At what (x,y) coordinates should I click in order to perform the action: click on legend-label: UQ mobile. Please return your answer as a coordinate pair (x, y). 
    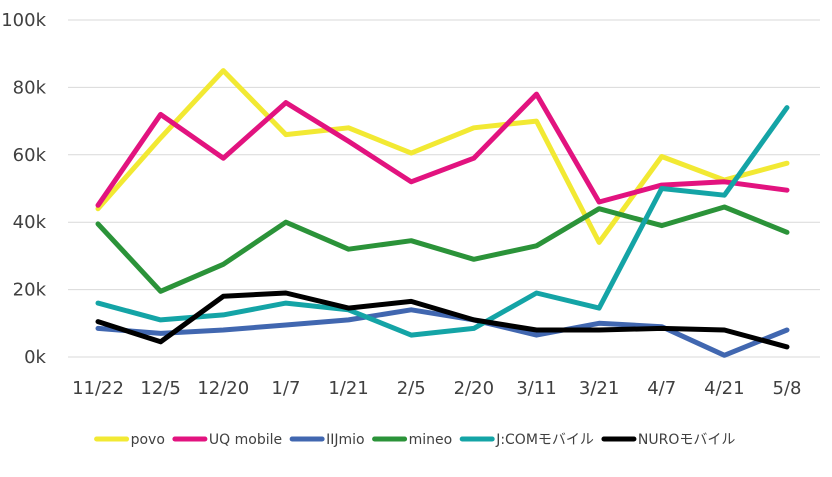
    Looking at the image, I should click on (245, 440).